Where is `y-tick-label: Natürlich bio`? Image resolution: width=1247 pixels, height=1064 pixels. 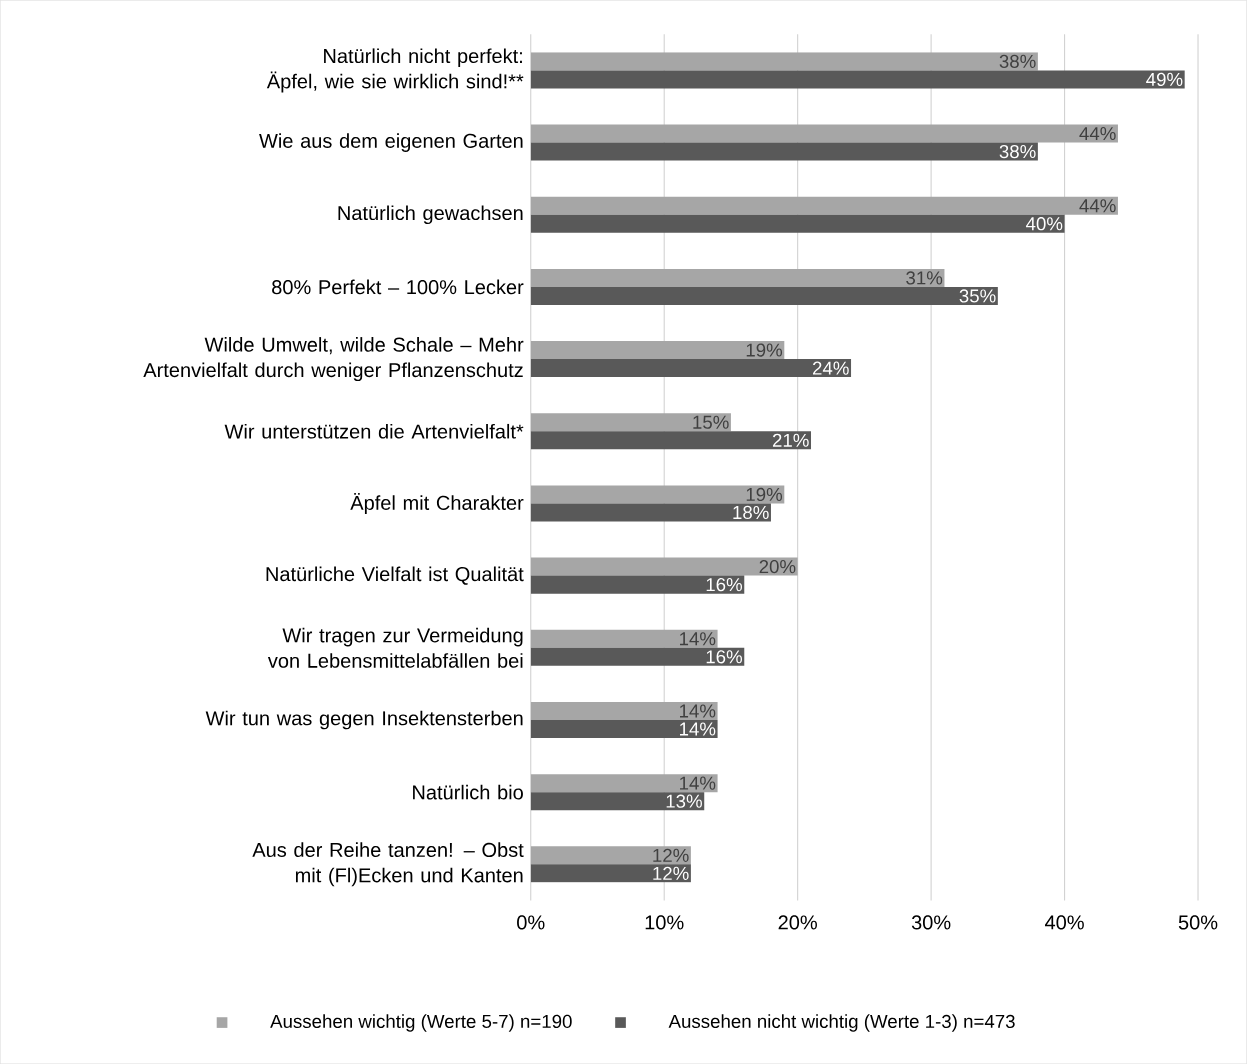
y-tick-label: Natürlich bio is located at coordinates (468, 792).